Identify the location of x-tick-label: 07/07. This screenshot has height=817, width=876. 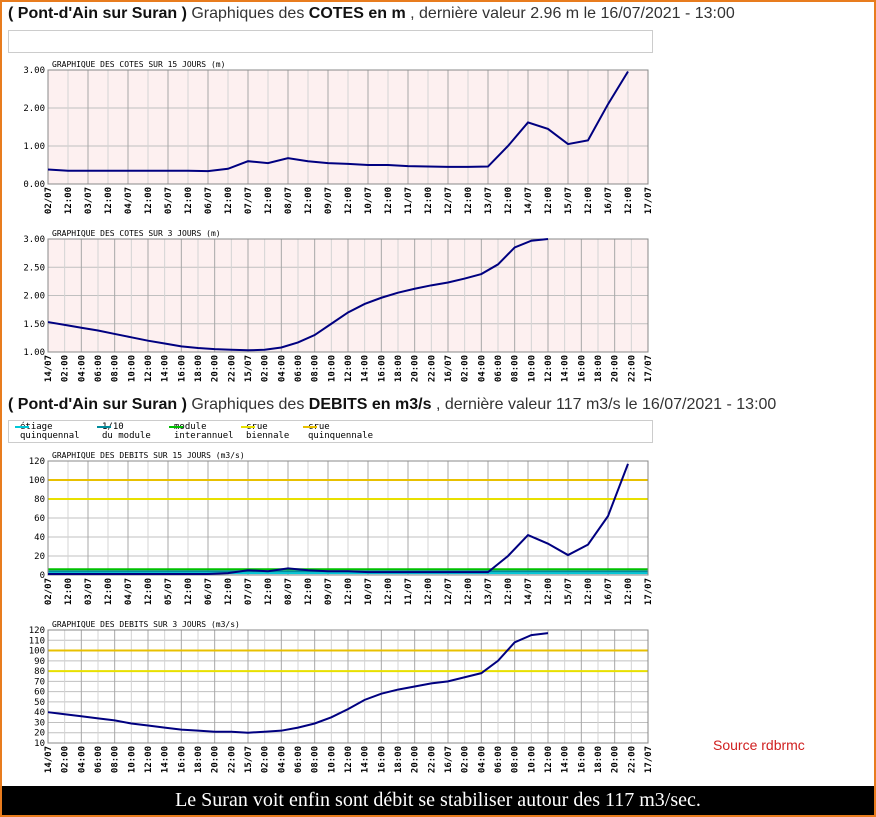
(249, 200).